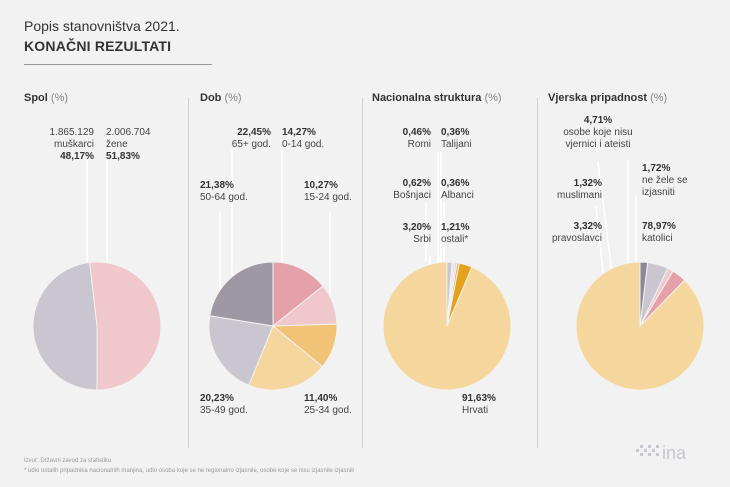  I want to click on label-nac-romi: 0,46% Romi, so click(416, 138).